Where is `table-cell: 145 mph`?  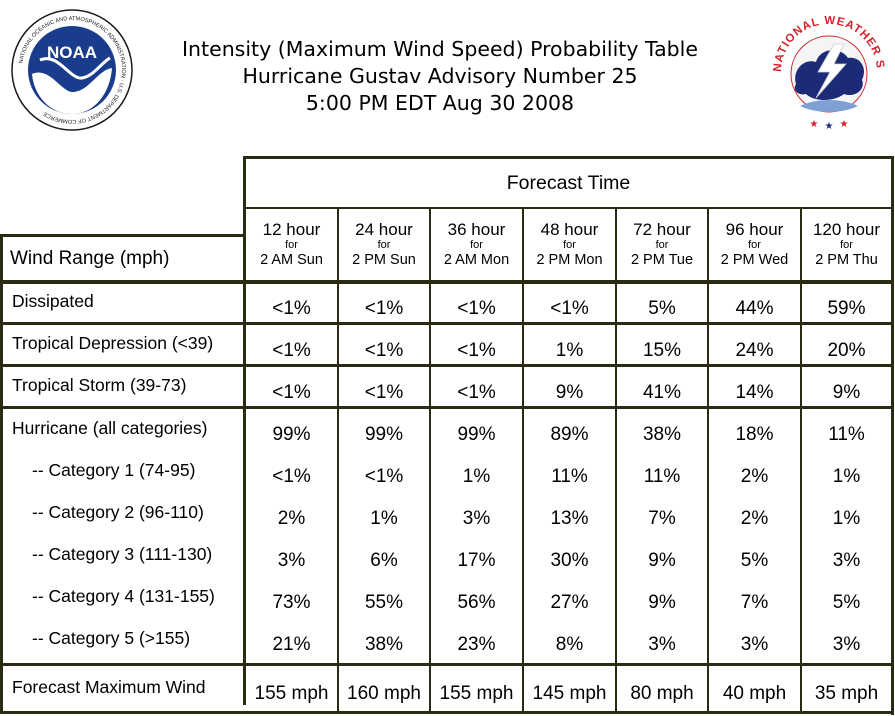
table-cell: 145 mph is located at coordinates (569, 693).